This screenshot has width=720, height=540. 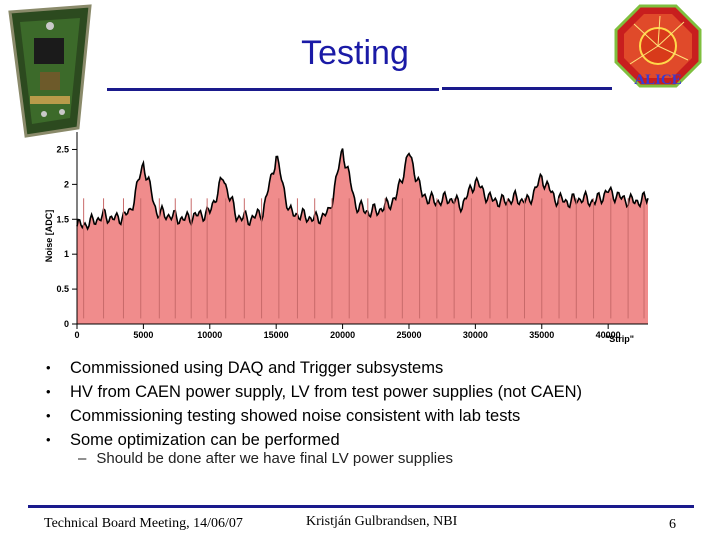 I want to click on detector-board-logo, so click(x=50, y=71).